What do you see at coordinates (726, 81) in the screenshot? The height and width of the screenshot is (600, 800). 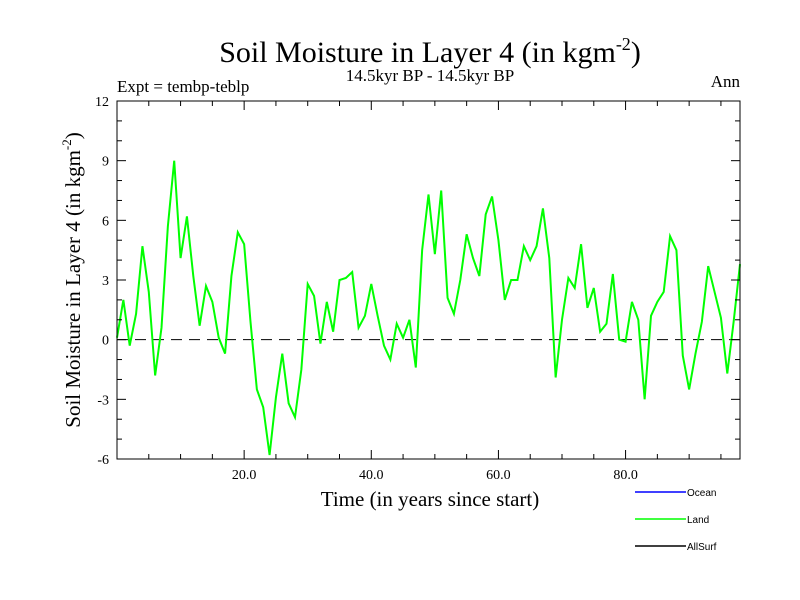 I see `season-label: Ann` at bounding box center [726, 81].